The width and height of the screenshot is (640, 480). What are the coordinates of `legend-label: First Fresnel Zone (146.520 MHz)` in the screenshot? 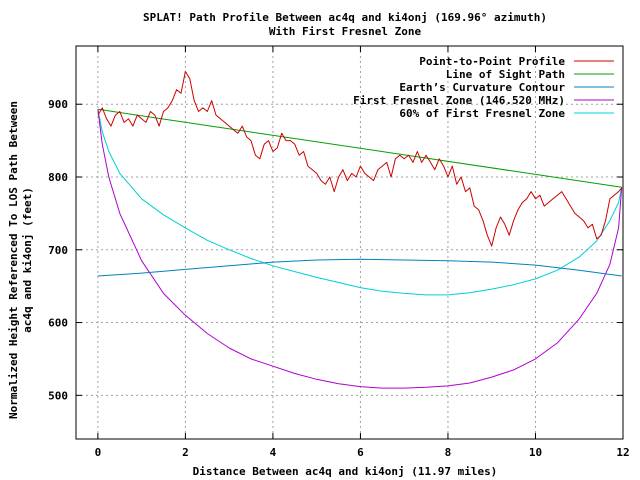 It's located at (459, 100).